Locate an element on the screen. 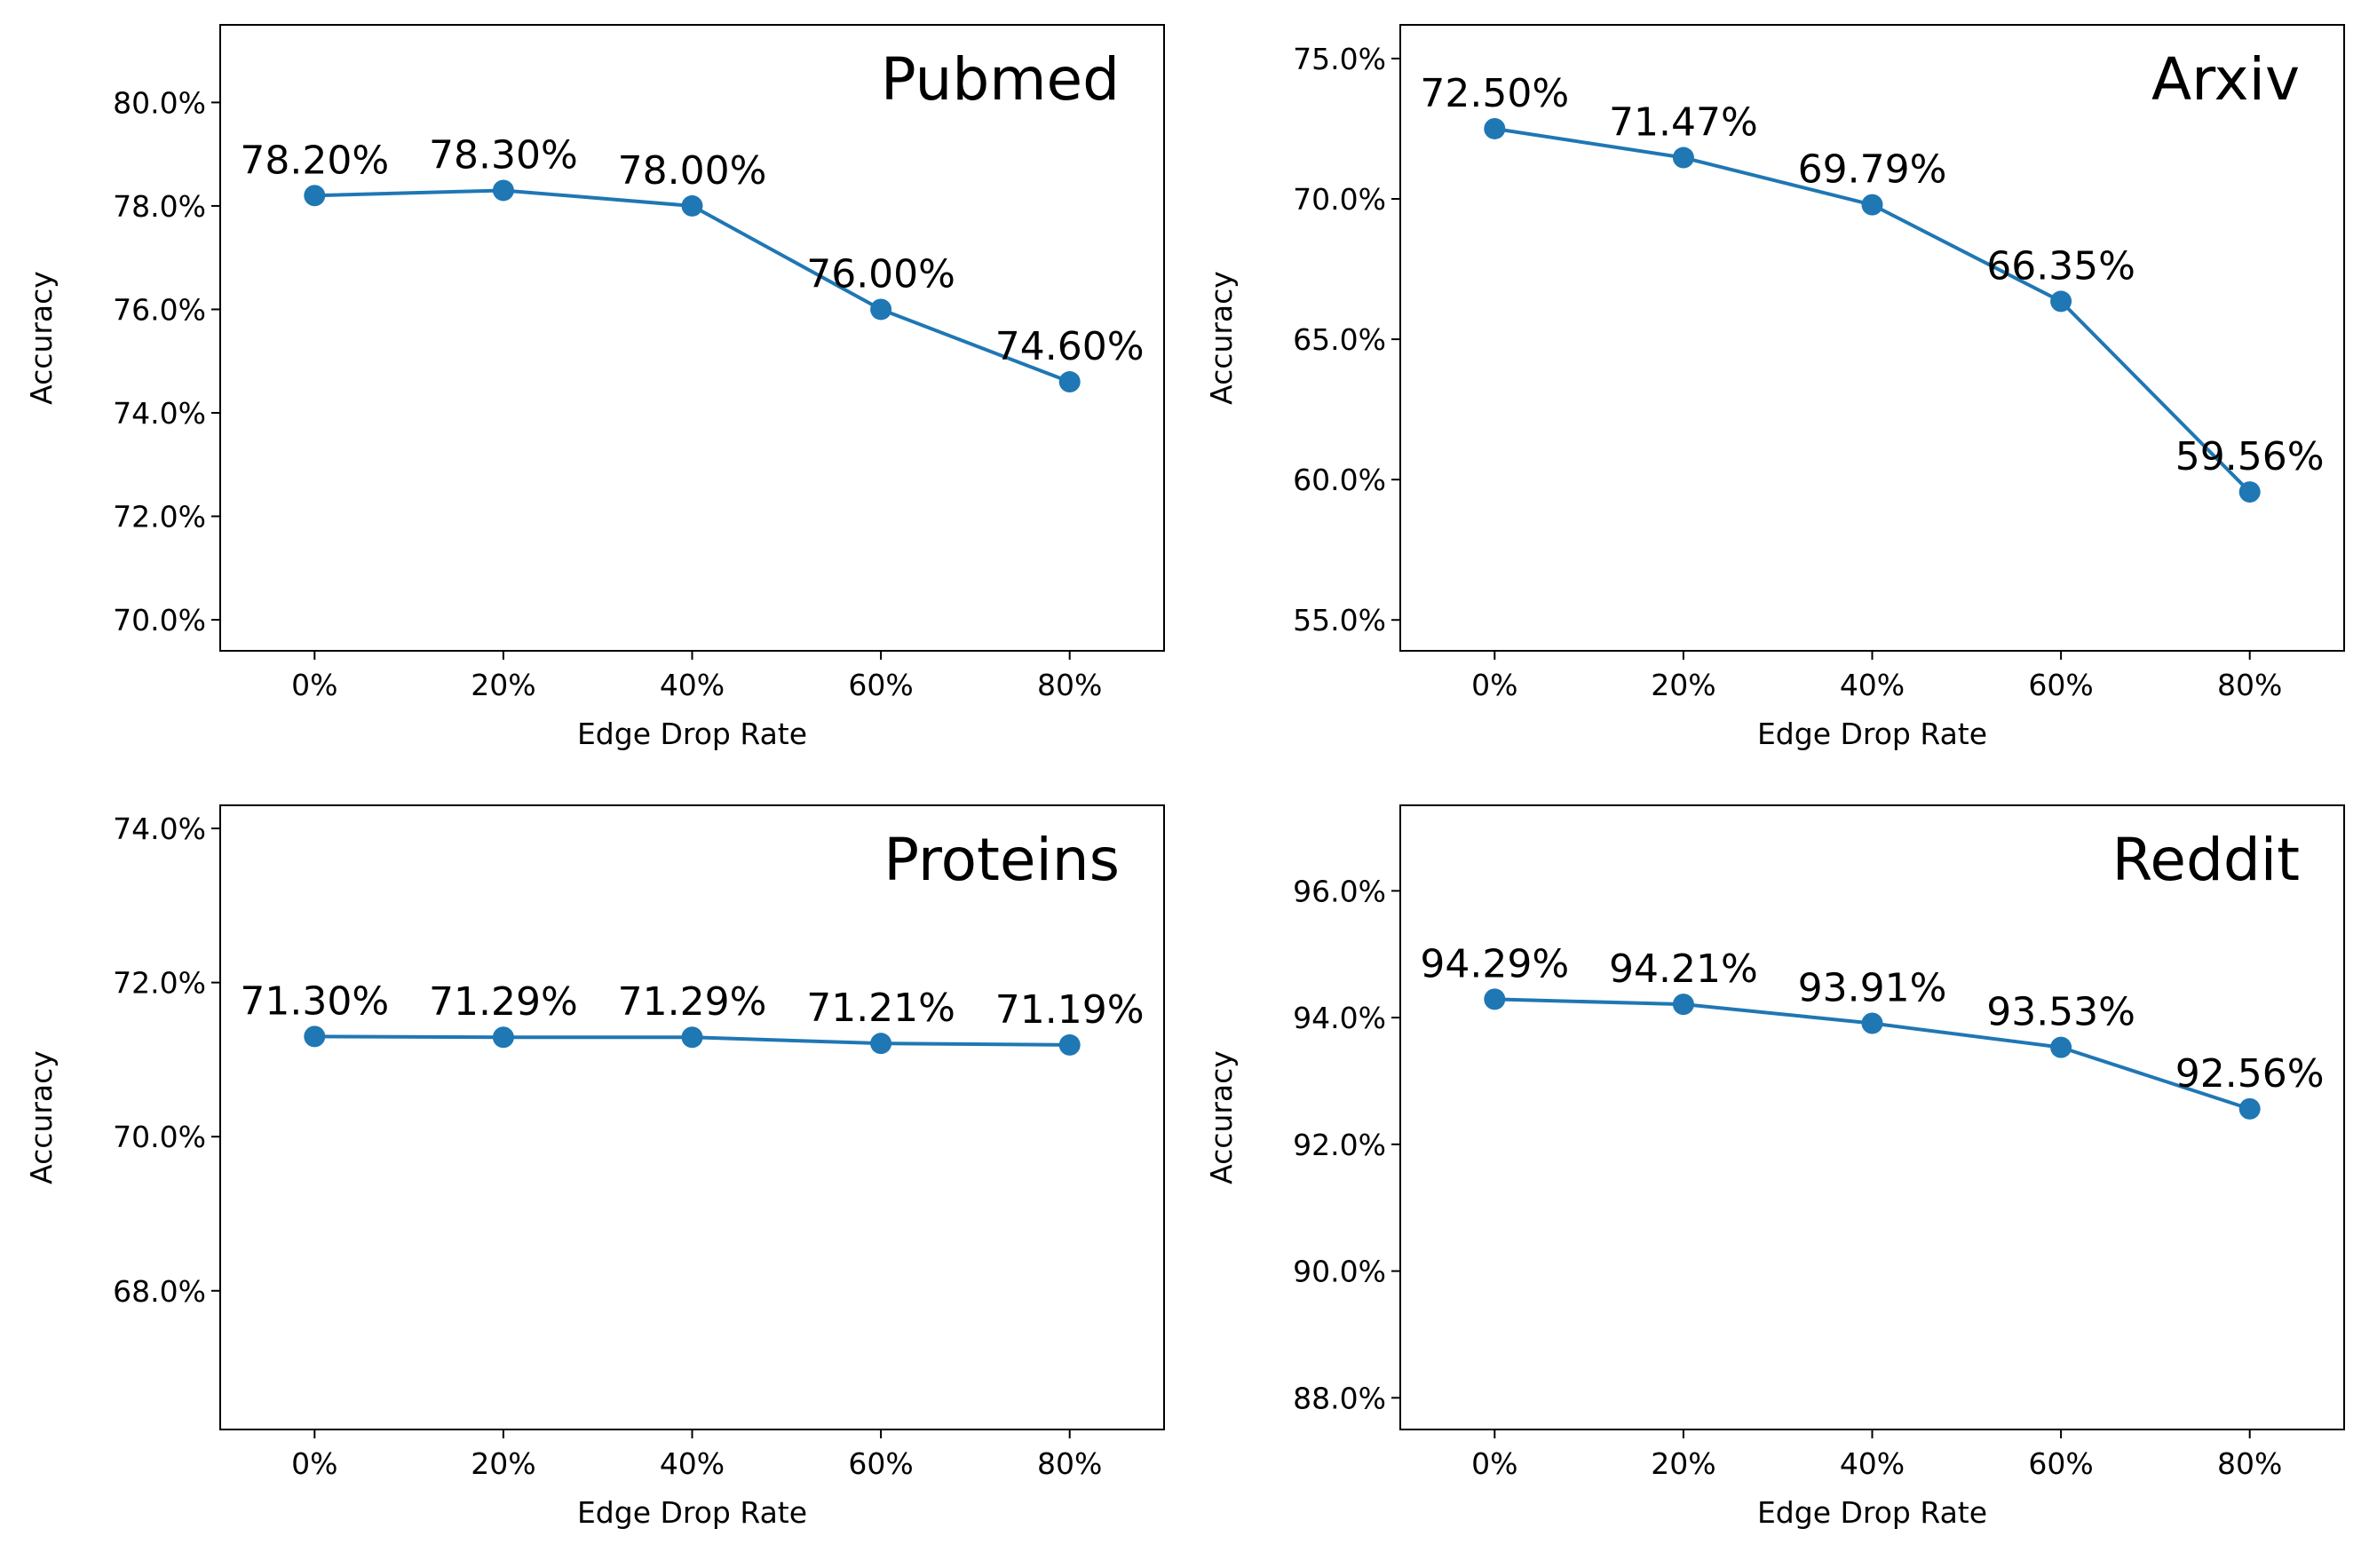 The width and height of the screenshot is (2369, 1568). data-label: 78.20% is located at coordinates (314, 160).